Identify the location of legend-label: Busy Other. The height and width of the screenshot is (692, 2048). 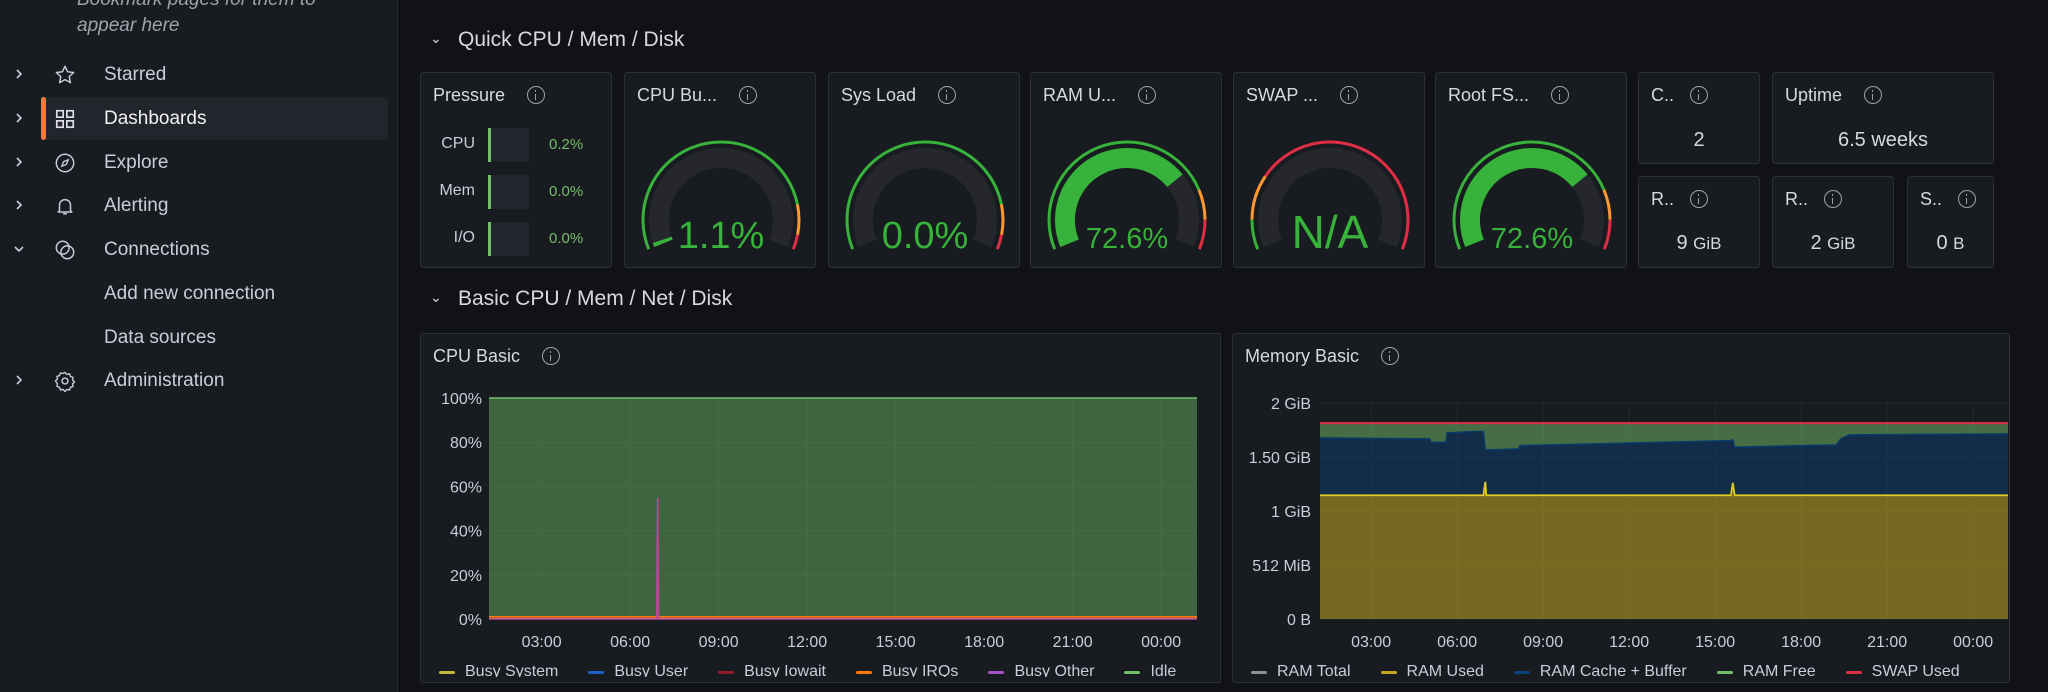
(1054, 670).